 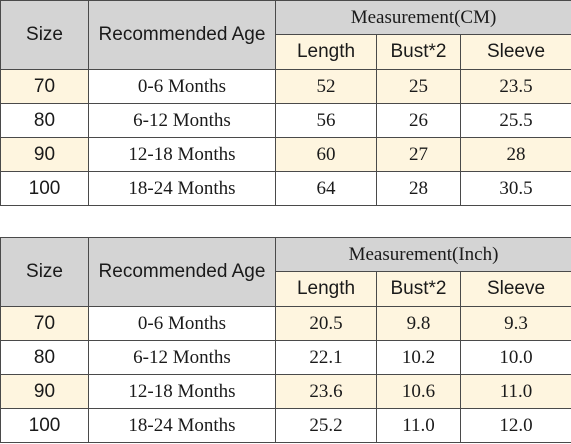 What do you see at coordinates (422, 254) in the screenshot?
I see `measurement-group-header: Measurement(Inch)` at bounding box center [422, 254].